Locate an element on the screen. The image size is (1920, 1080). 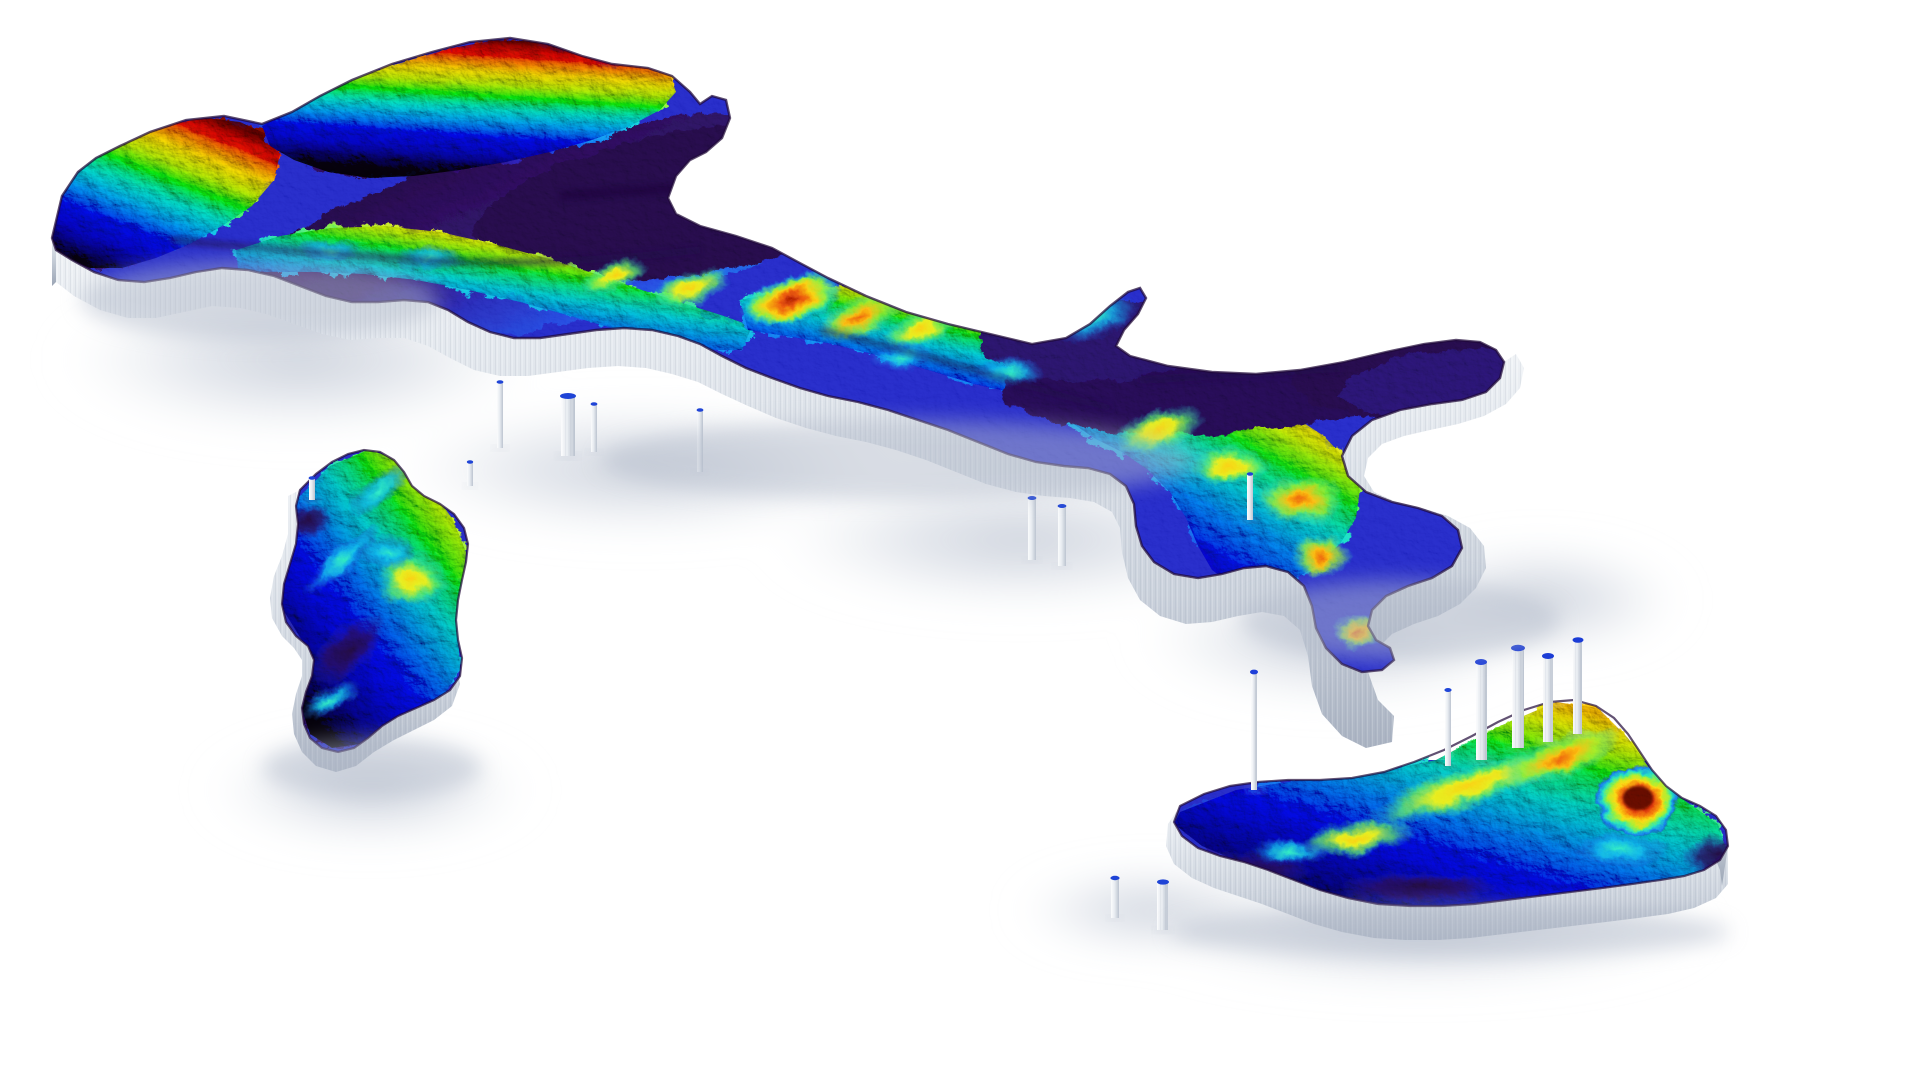
sicily-coastline is located at coordinates (1451, 803).